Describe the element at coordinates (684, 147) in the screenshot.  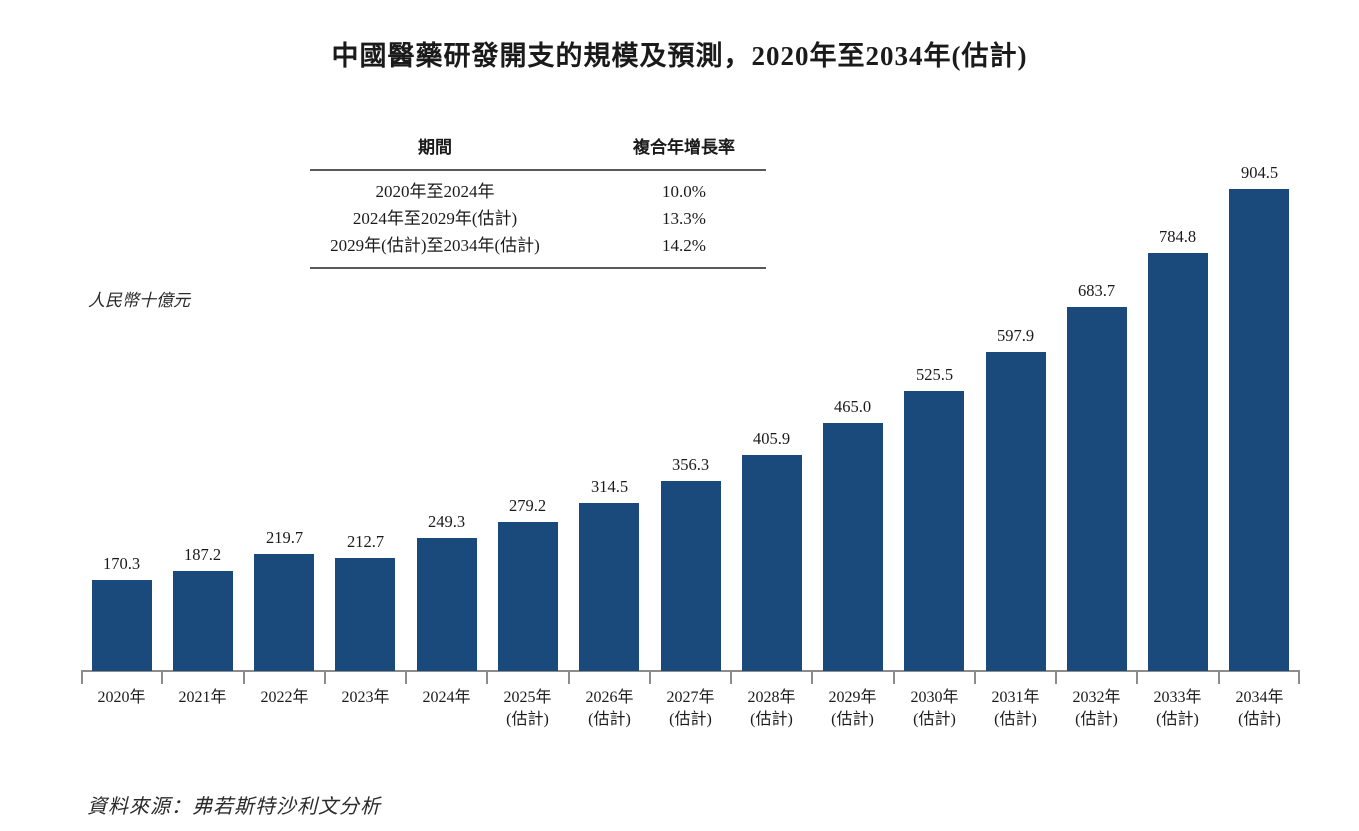
I see `cagr-header-cagr: 複合年增長率` at that location.